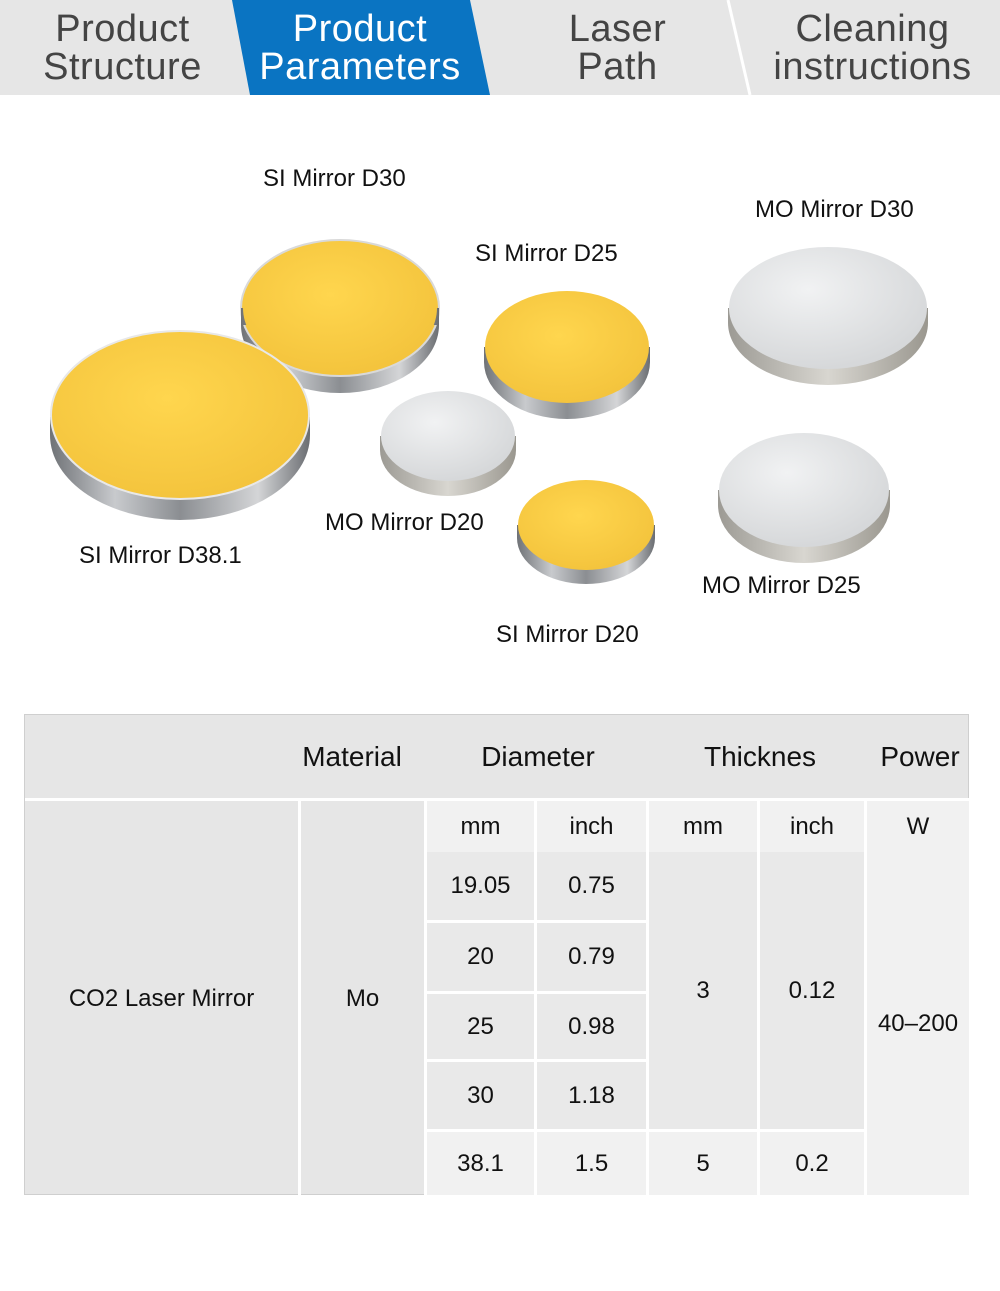  I want to click on header-diameter: Diameter, so click(538, 756).